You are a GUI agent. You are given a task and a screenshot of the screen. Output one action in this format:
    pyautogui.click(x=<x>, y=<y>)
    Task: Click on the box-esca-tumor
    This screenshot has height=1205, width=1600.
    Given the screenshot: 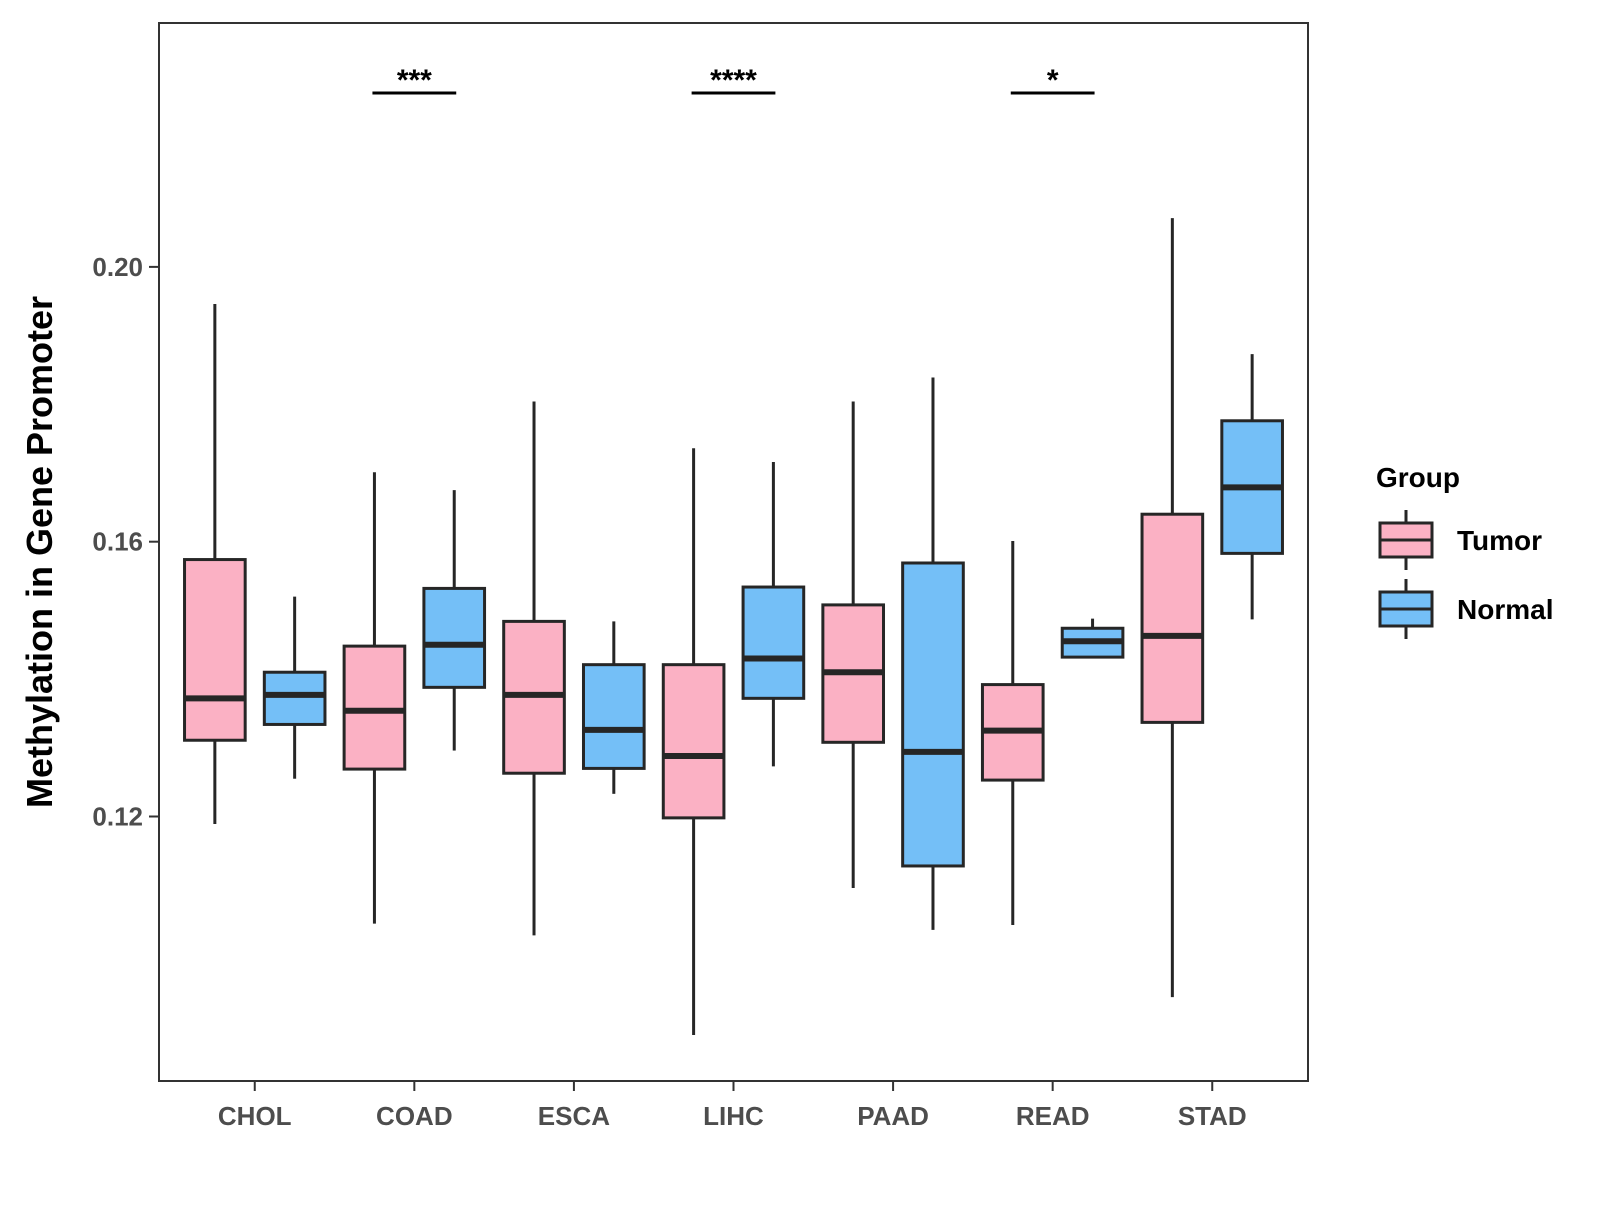 What is the action you would take?
    pyautogui.click(x=534, y=668)
    